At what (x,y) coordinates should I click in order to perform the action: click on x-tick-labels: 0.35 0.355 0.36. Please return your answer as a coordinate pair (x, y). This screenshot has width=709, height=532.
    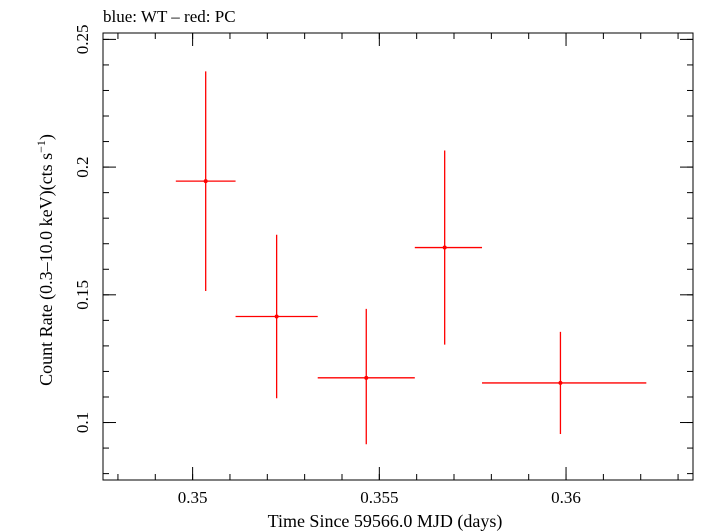
    Looking at the image, I should click on (379, 497).